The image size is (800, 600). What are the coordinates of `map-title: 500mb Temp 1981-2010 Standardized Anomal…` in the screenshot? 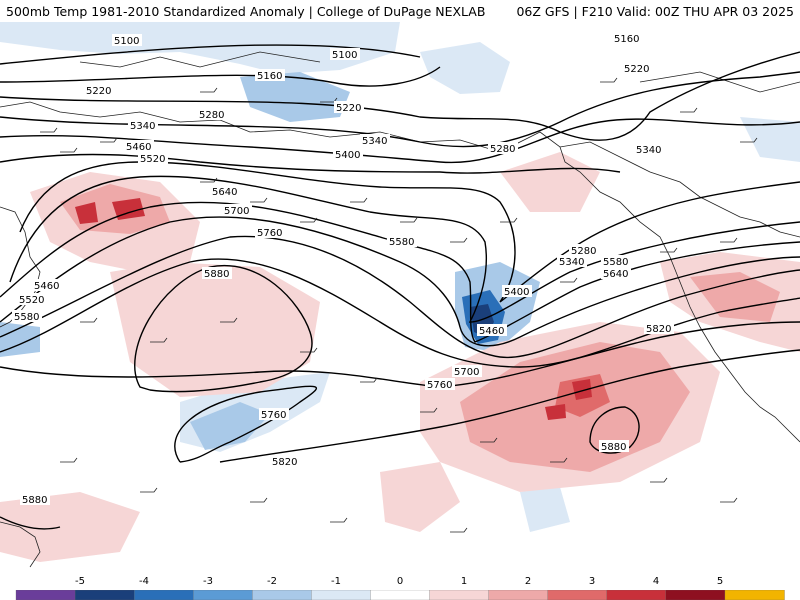 It's located at (246, 11).